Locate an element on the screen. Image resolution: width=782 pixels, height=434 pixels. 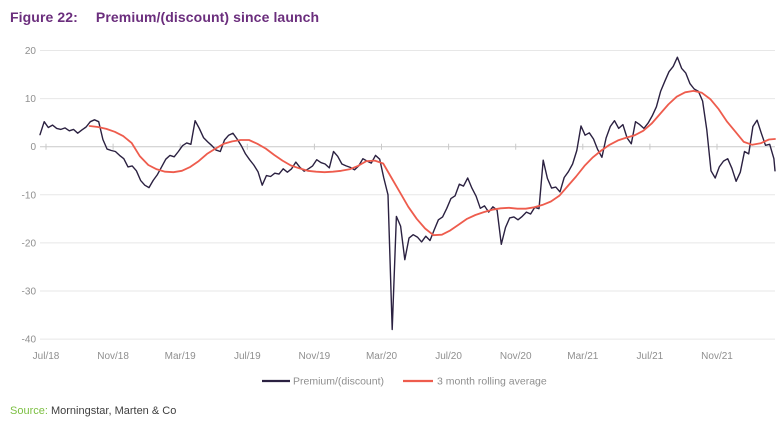
x-tick-label-Nov/21: Nov/21 is located at coordinates (717, 356).